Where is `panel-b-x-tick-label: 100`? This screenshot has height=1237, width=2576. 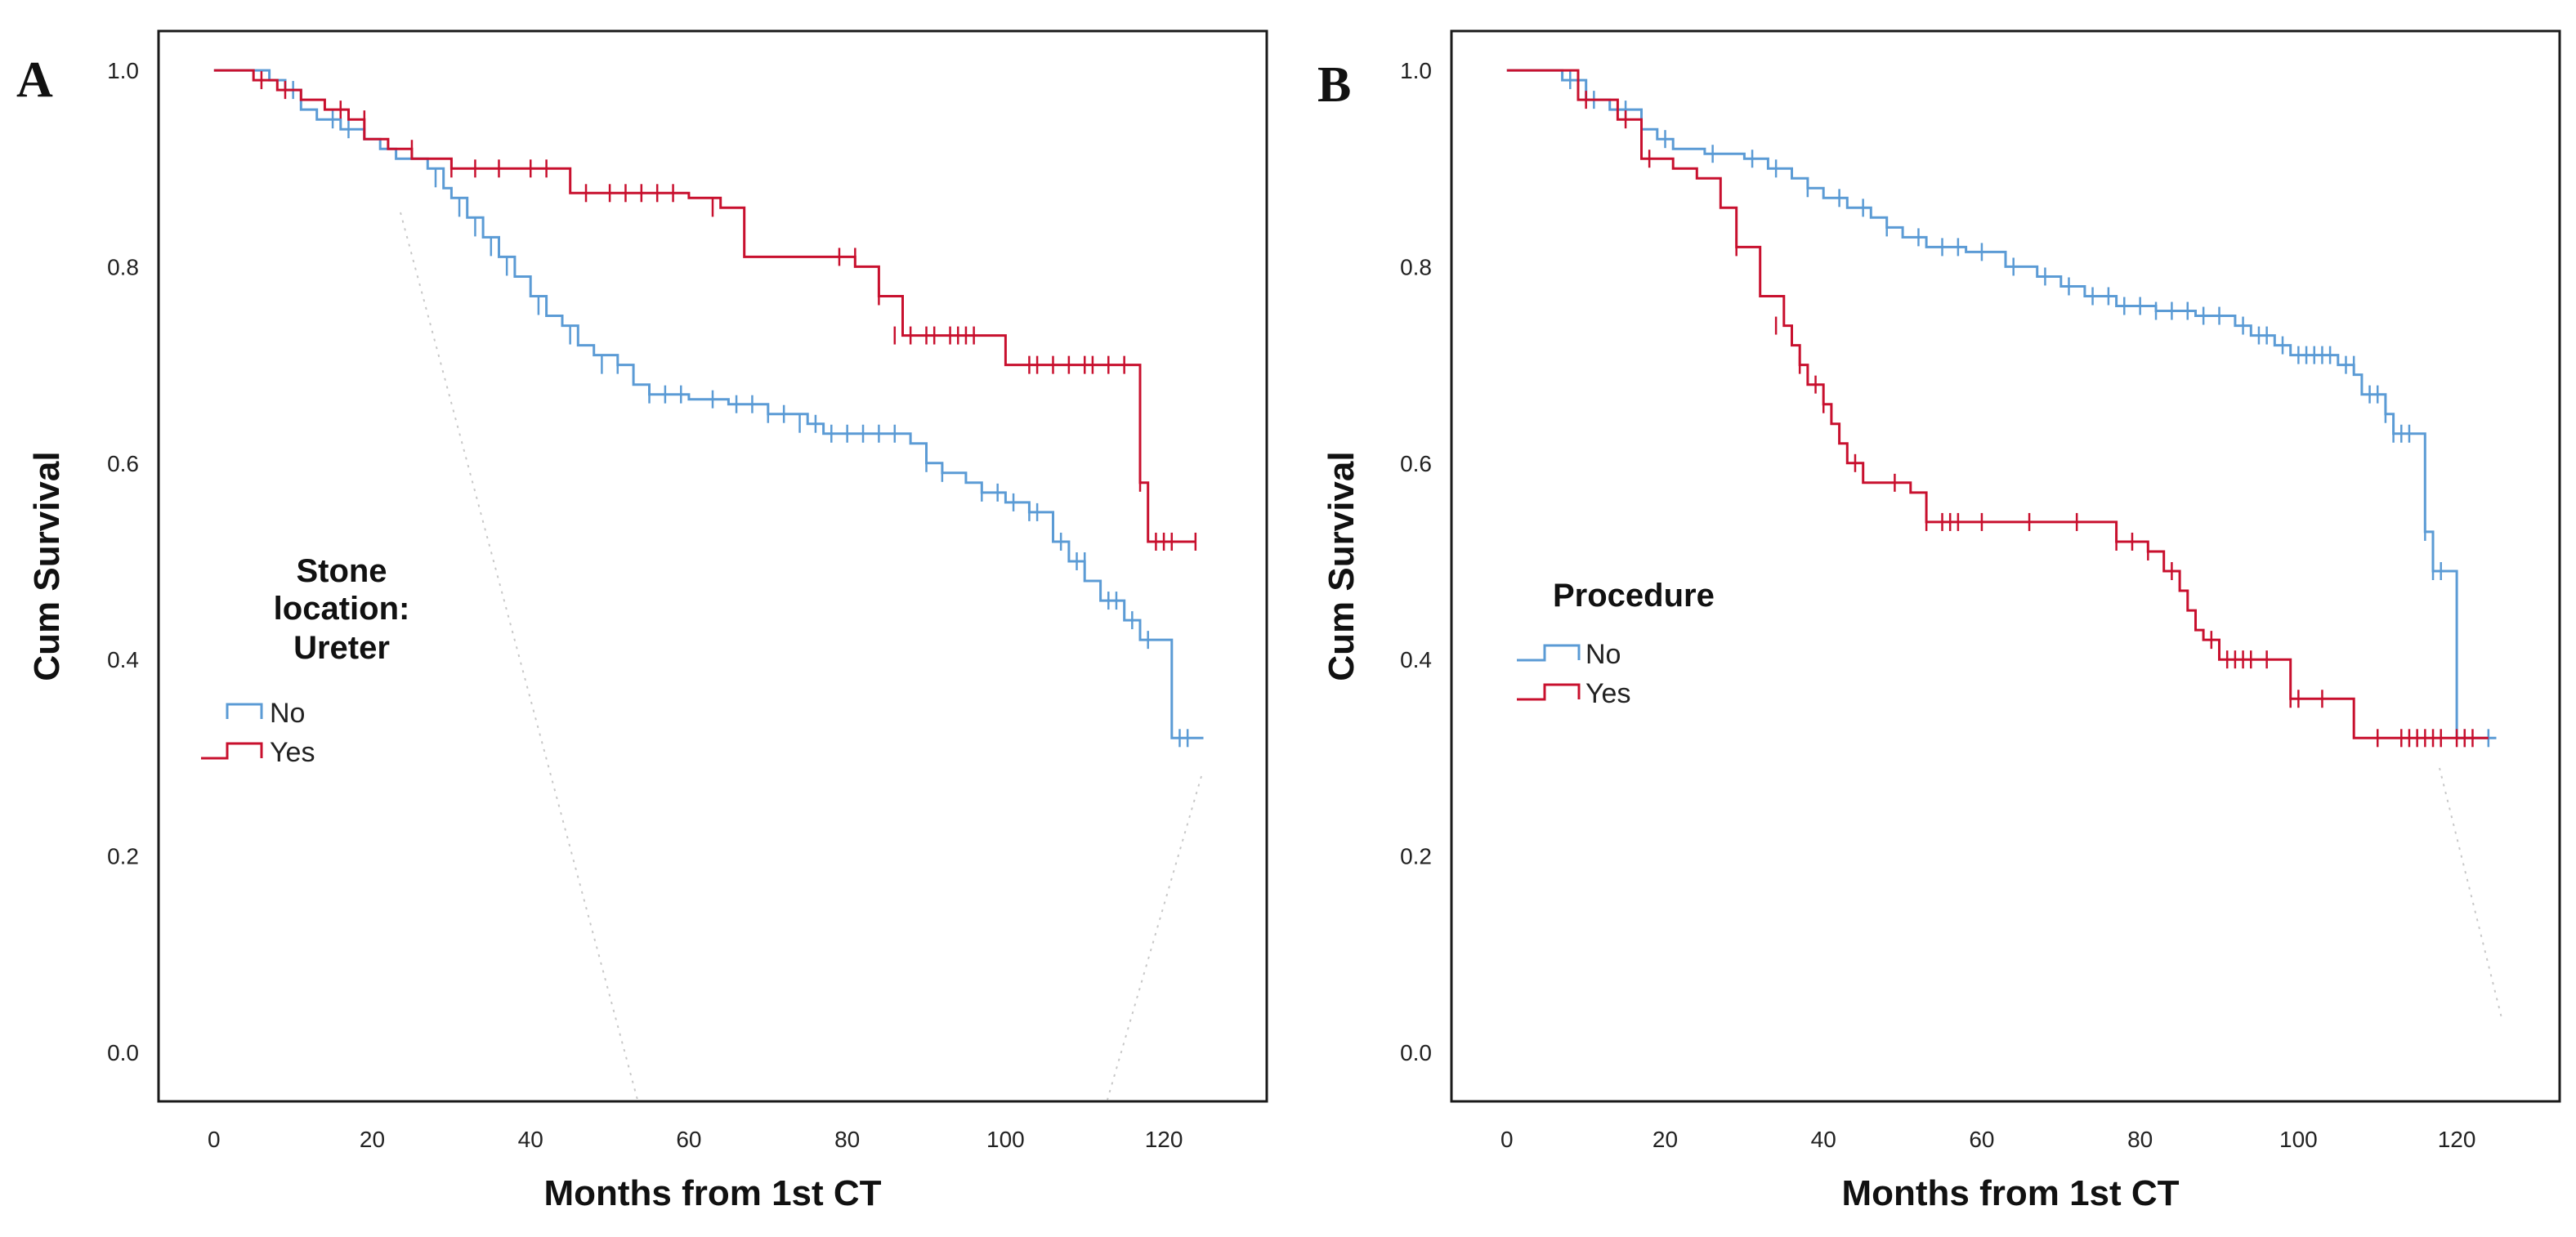 panel-b-x-tick-label: 100 is located at coordinates (2298, 1139).